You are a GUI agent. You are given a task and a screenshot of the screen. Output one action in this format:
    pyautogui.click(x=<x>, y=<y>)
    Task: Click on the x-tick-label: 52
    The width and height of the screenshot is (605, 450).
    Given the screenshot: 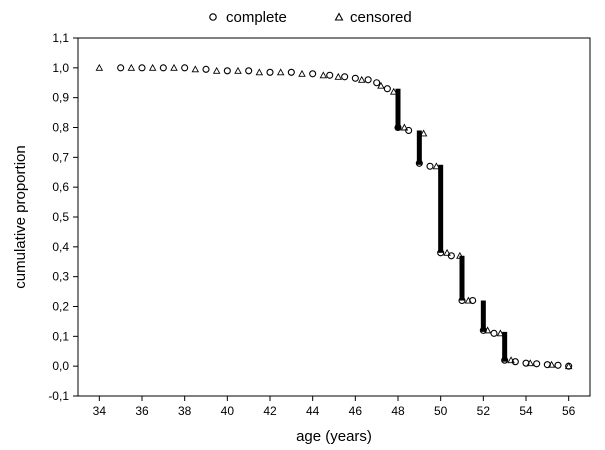 What is the action you would take?
    pyautogui.click(x=484, y=411)
    